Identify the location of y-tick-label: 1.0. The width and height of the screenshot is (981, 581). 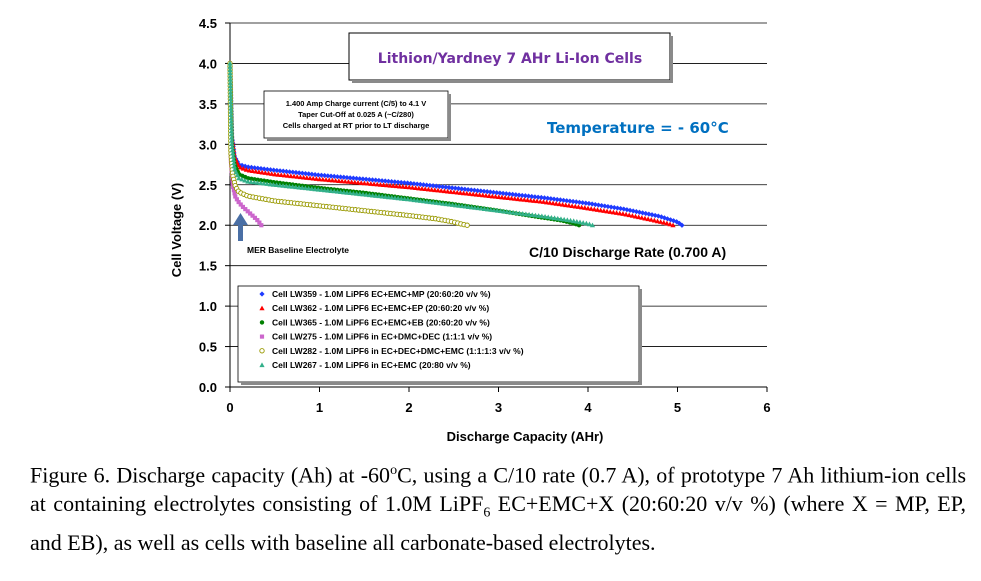
(208, 306).